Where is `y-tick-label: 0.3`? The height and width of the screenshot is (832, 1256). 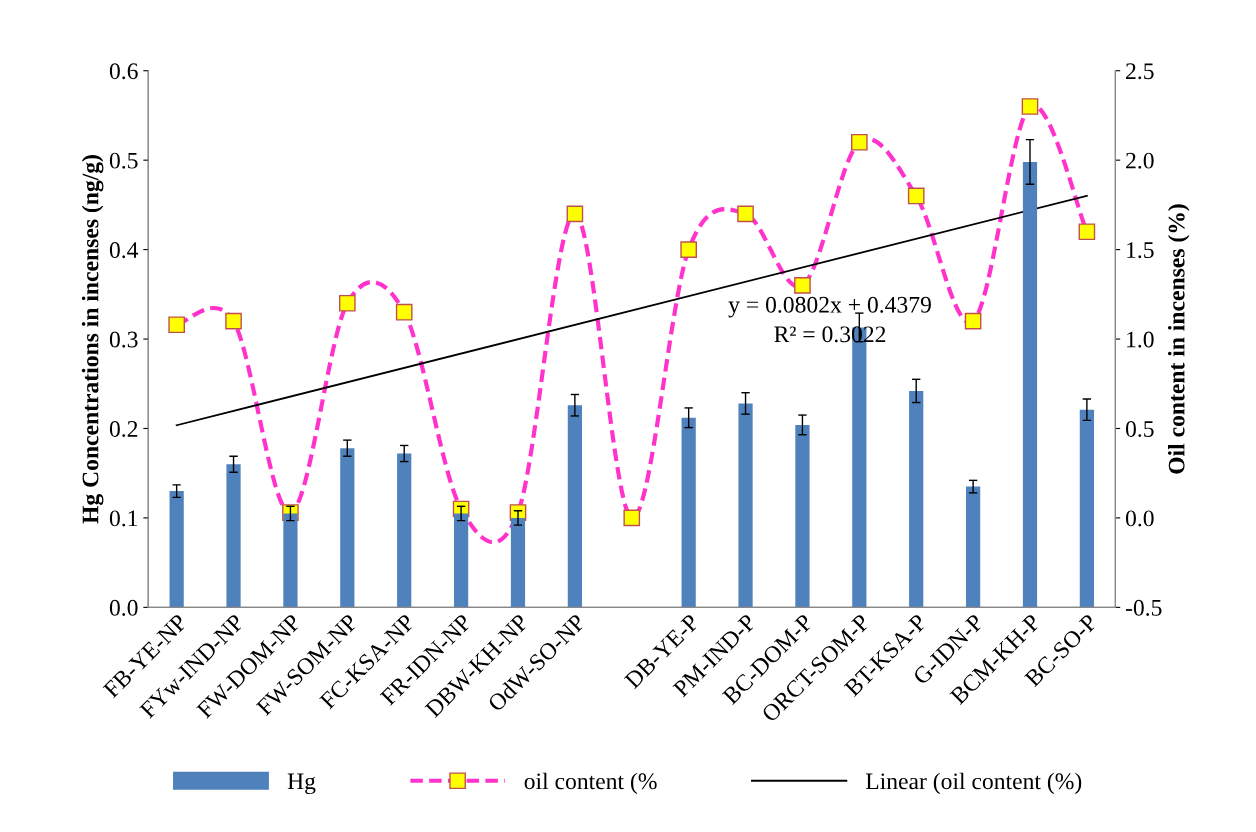 y-tick-label: 0.3 is located at coordinates (123, 339).